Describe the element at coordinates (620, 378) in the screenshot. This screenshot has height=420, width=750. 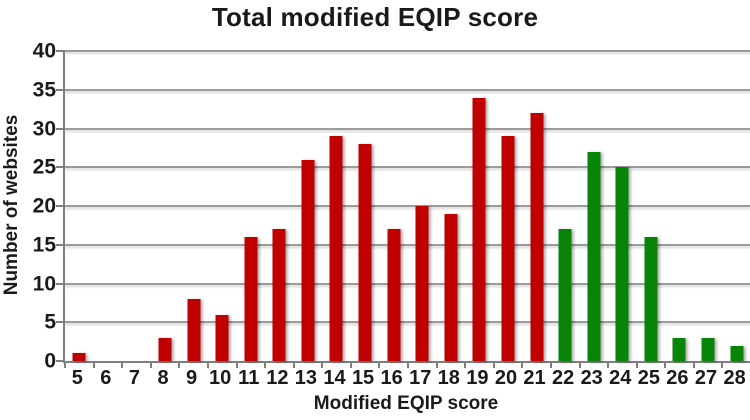
I see `x-tick-label-24: 24` at that location.